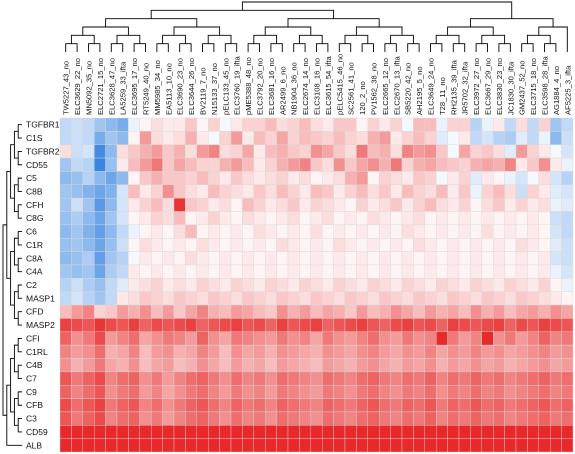  What do you see at coordinates (351, 88) in the screenshot?
I see `column-label: SC2561_41_no` at bounding box center [351, 88].